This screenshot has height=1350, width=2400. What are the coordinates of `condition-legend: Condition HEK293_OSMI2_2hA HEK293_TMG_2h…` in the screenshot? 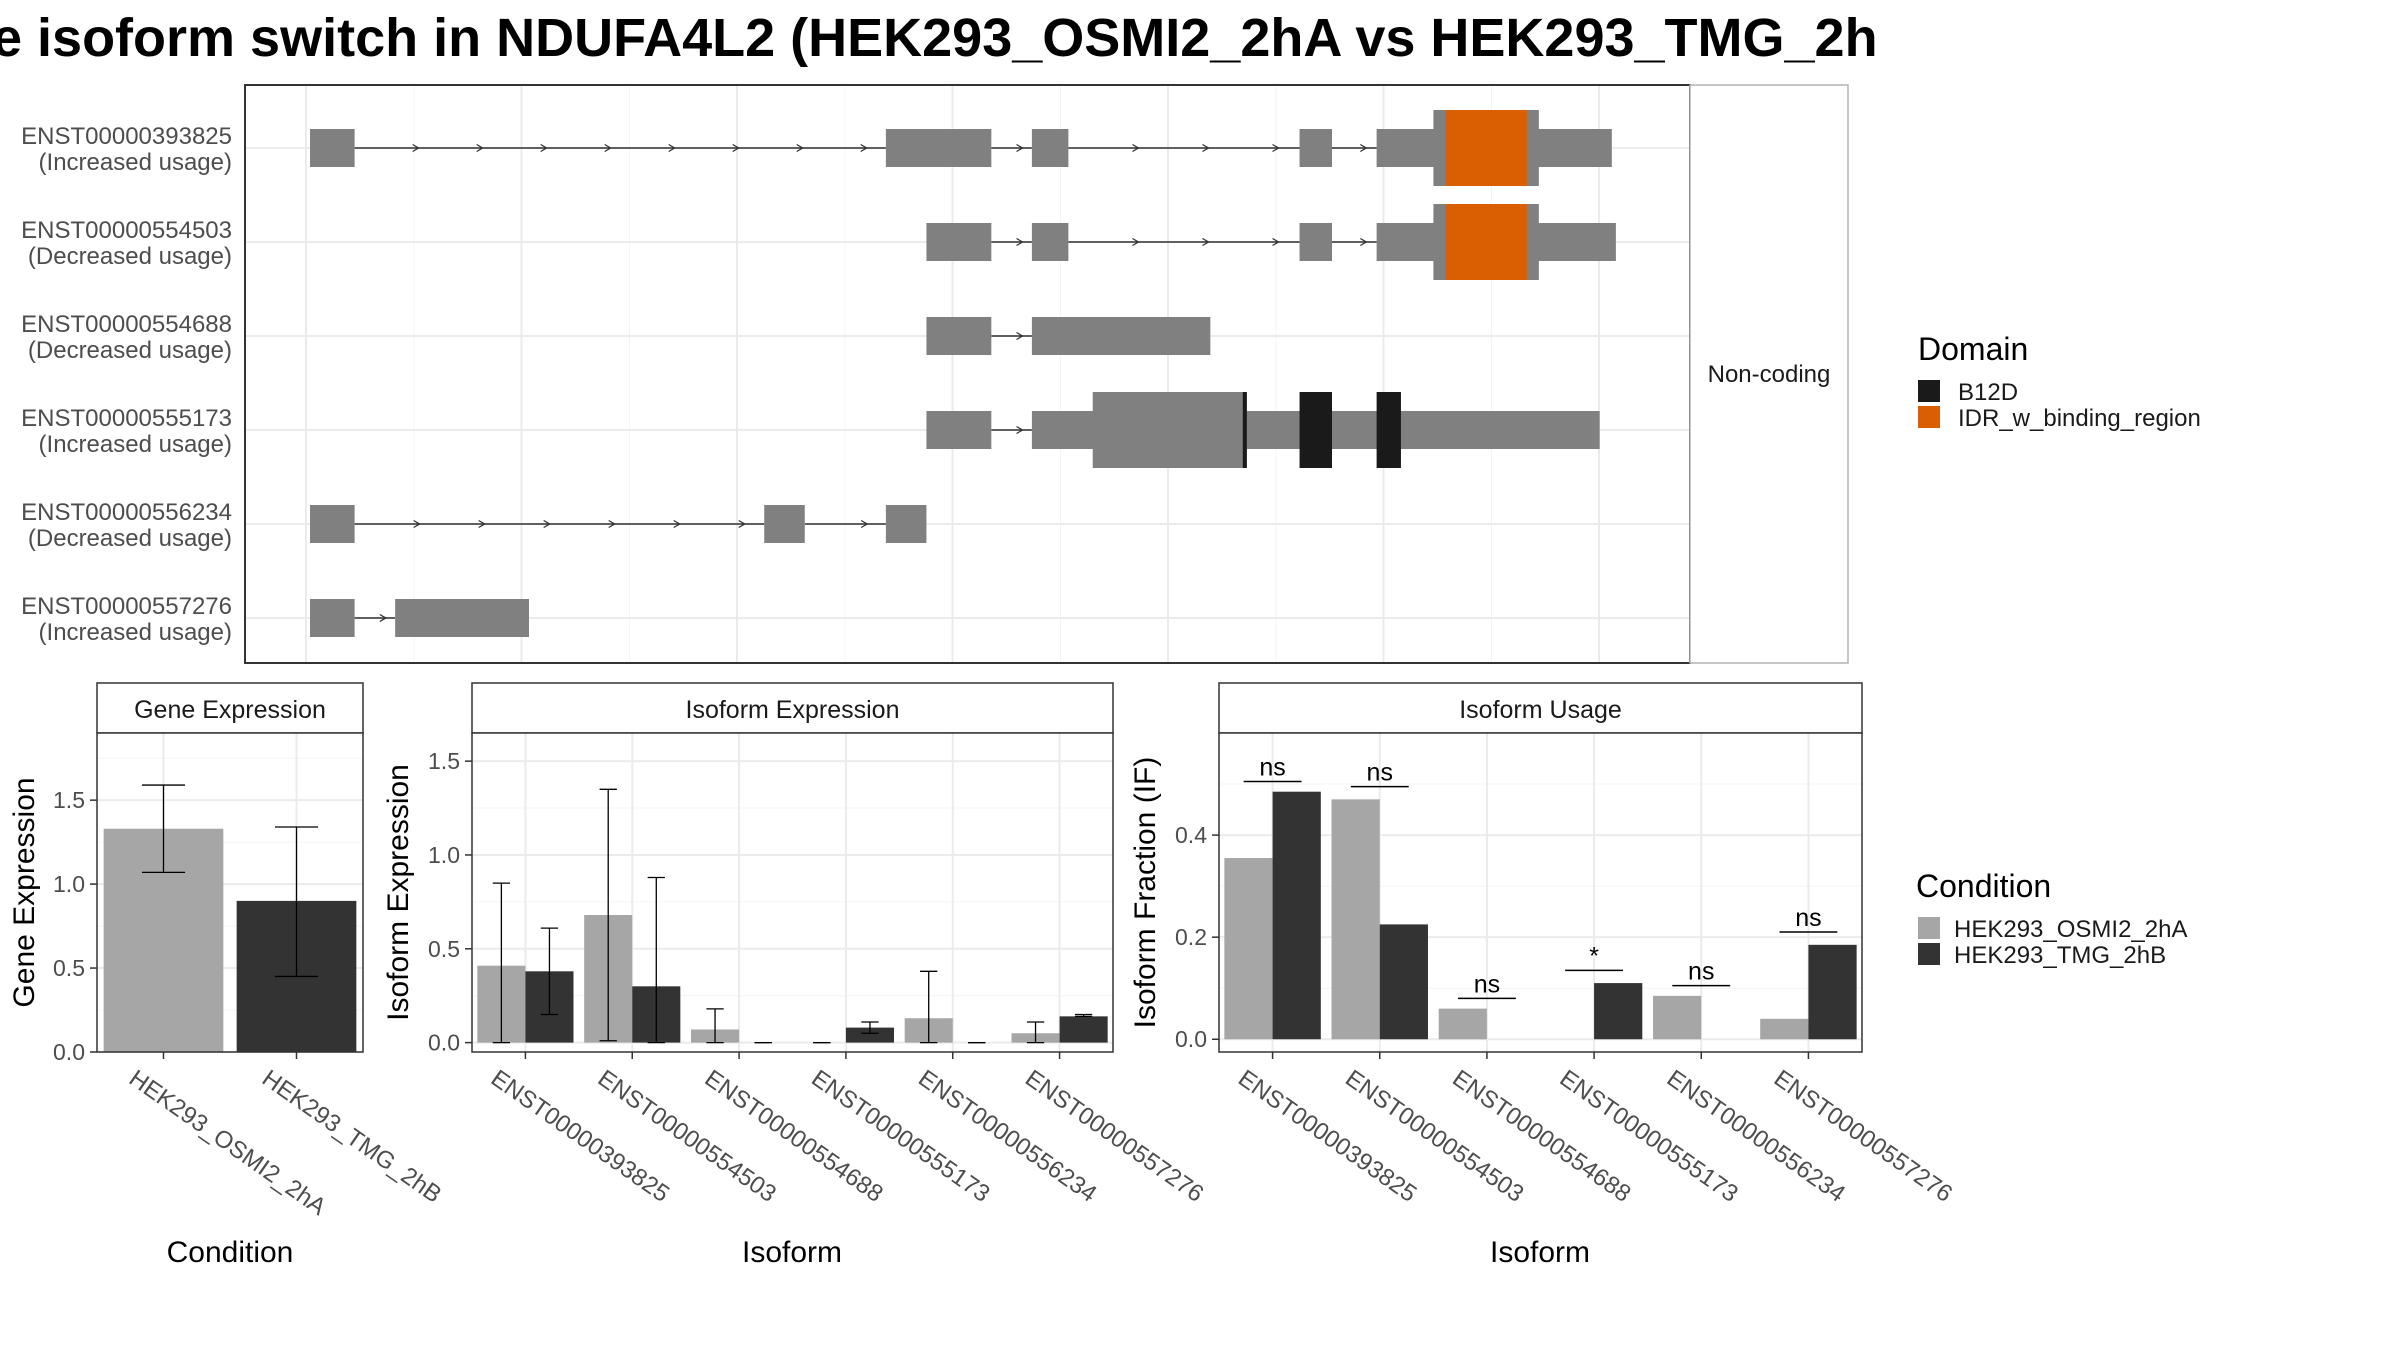 It's located at (2051, 918).